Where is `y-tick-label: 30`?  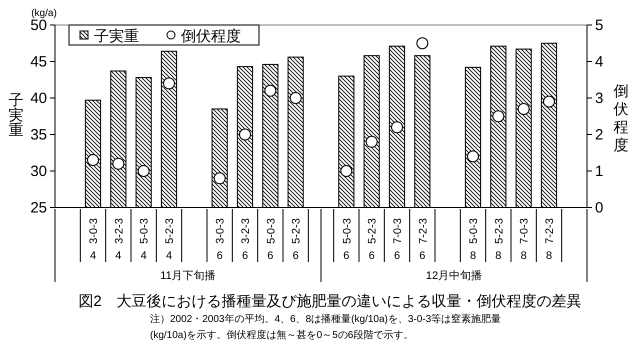 y-tick-label: 30 is located at coordinates (38, 171).